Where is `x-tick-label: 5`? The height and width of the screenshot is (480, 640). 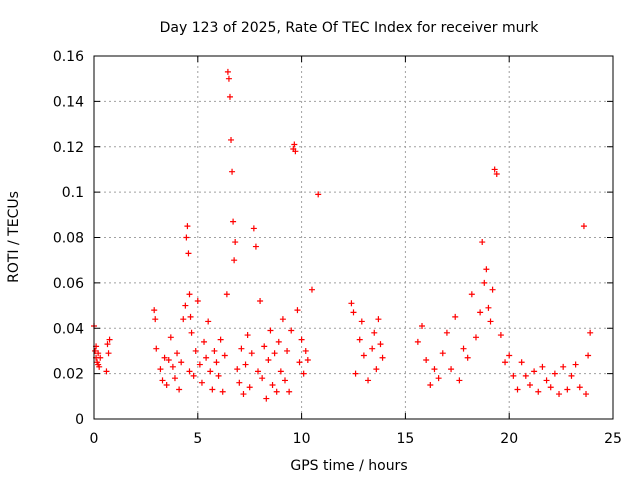 x-tick-label: 5 is located at coordinates (197, 439).